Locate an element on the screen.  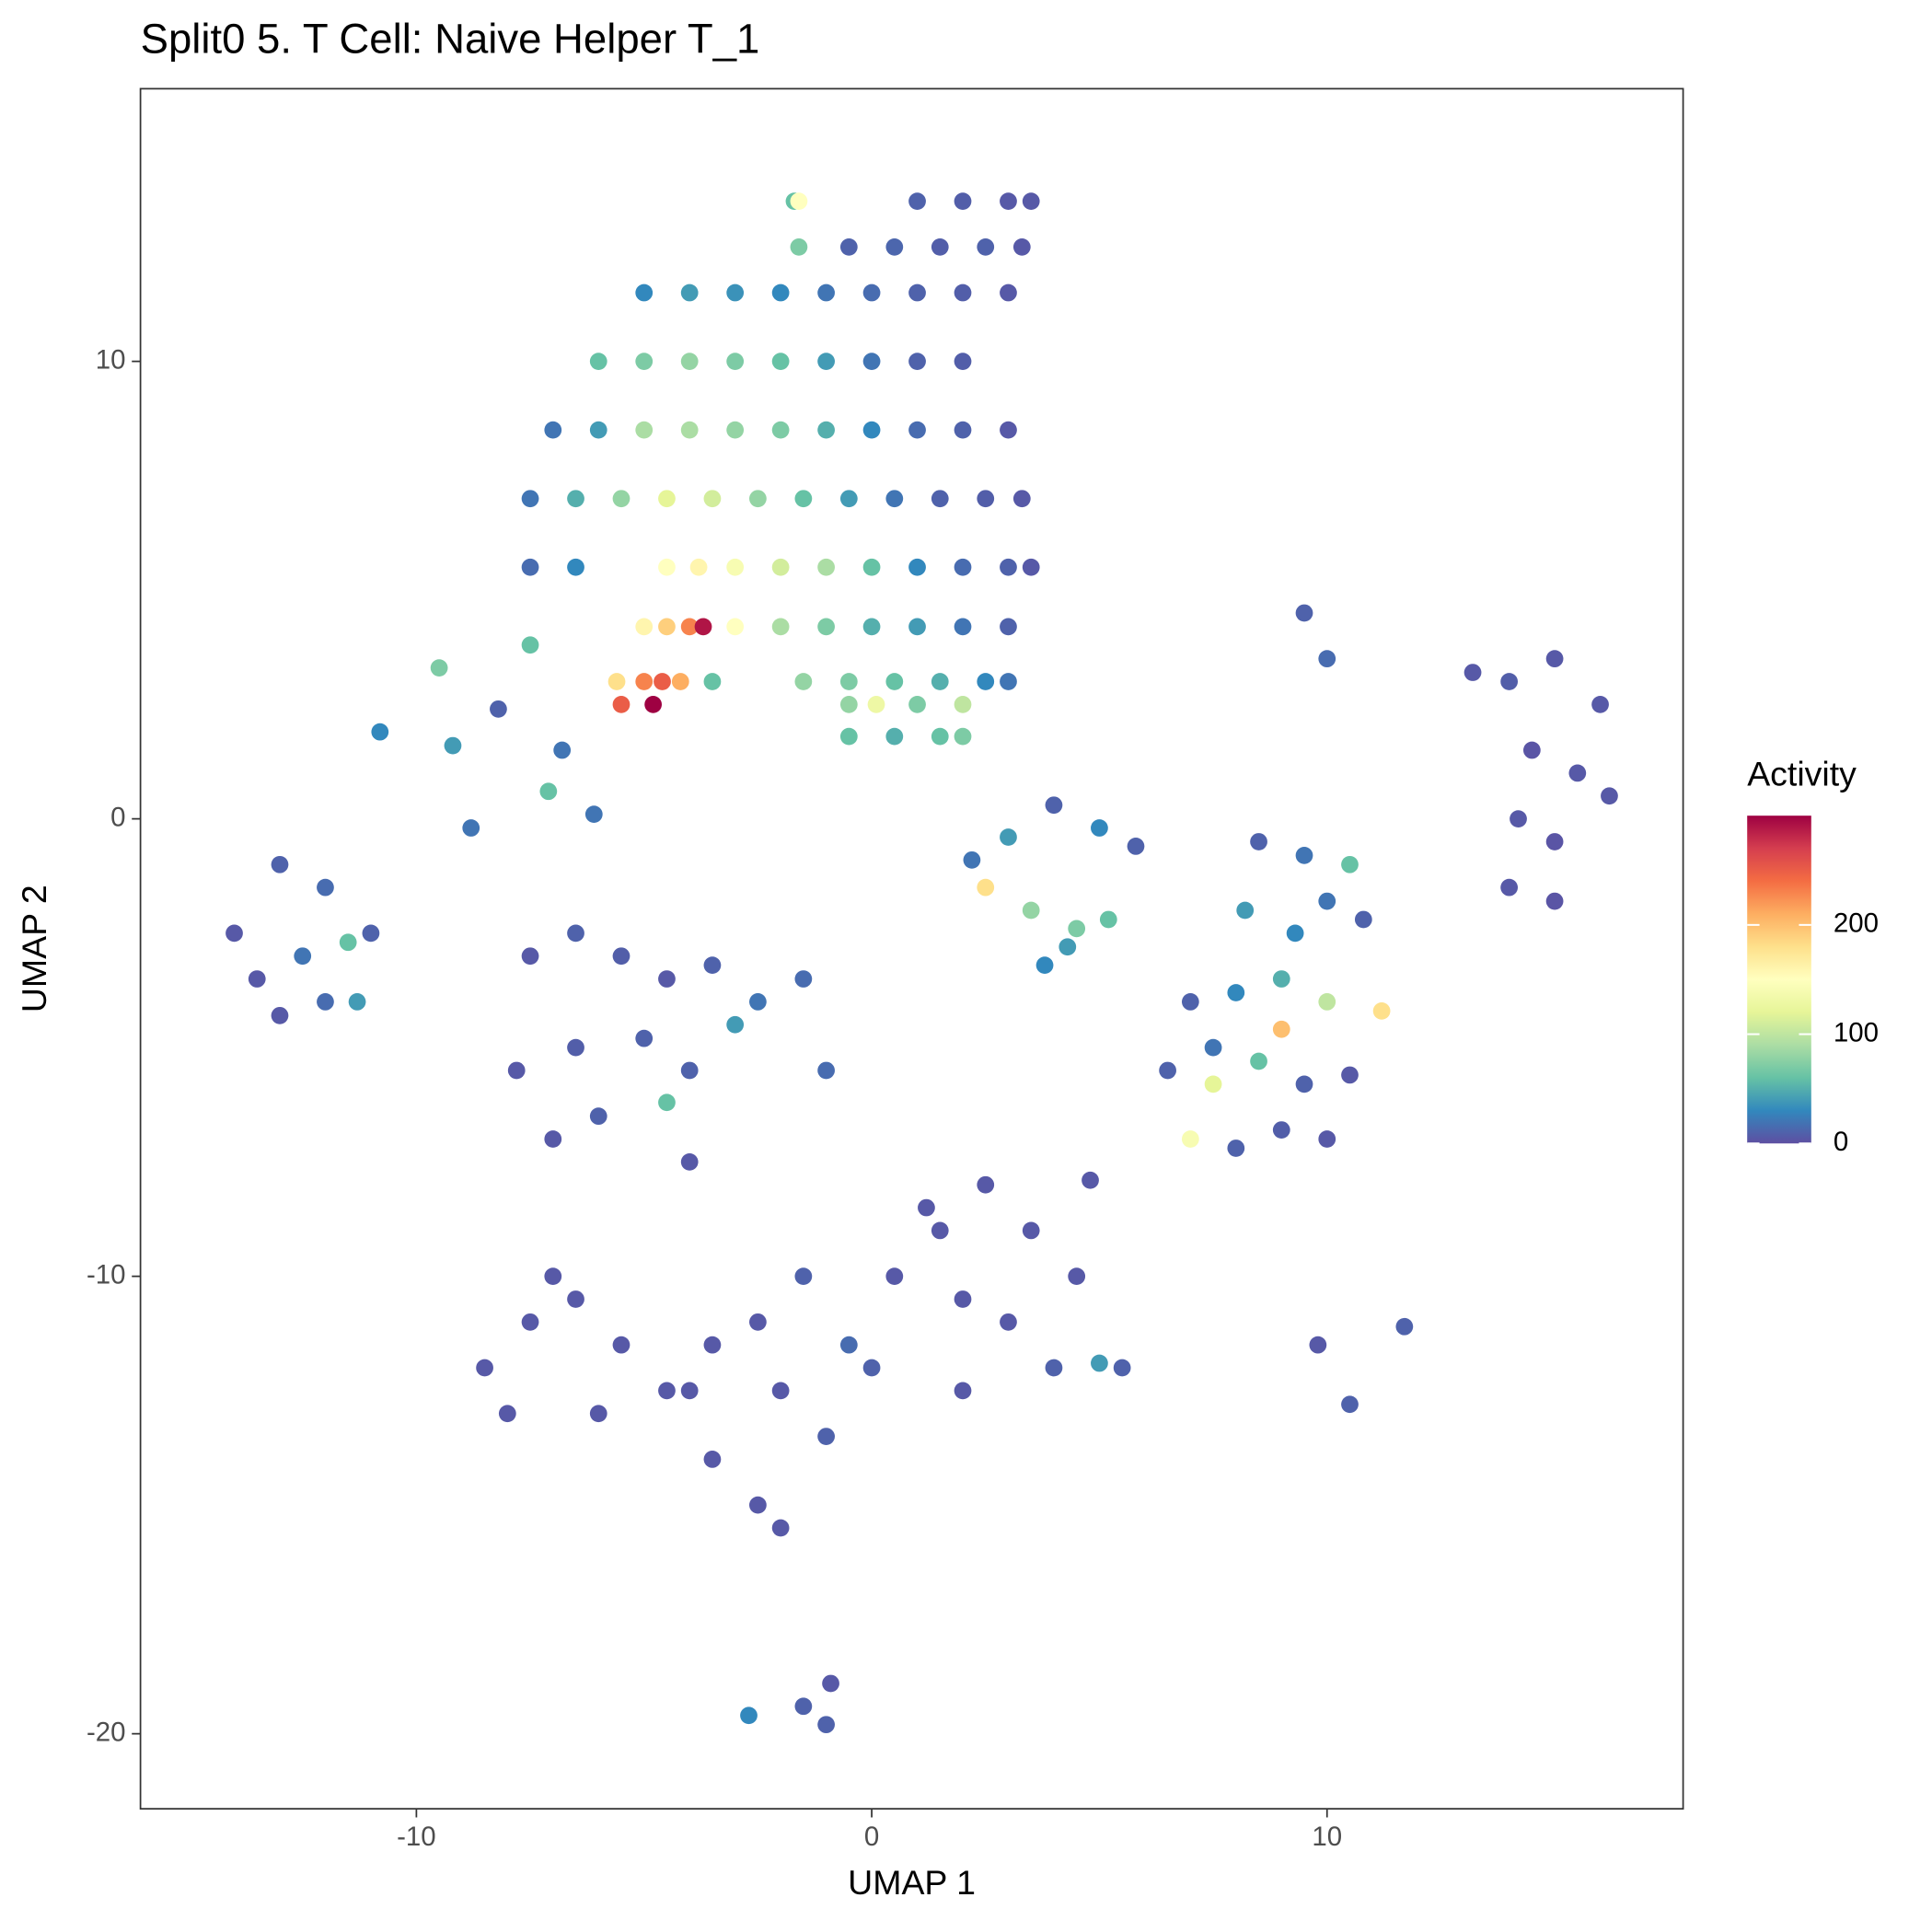
y-axis-label: UMAP 2 is located at coordinates (34, 949).